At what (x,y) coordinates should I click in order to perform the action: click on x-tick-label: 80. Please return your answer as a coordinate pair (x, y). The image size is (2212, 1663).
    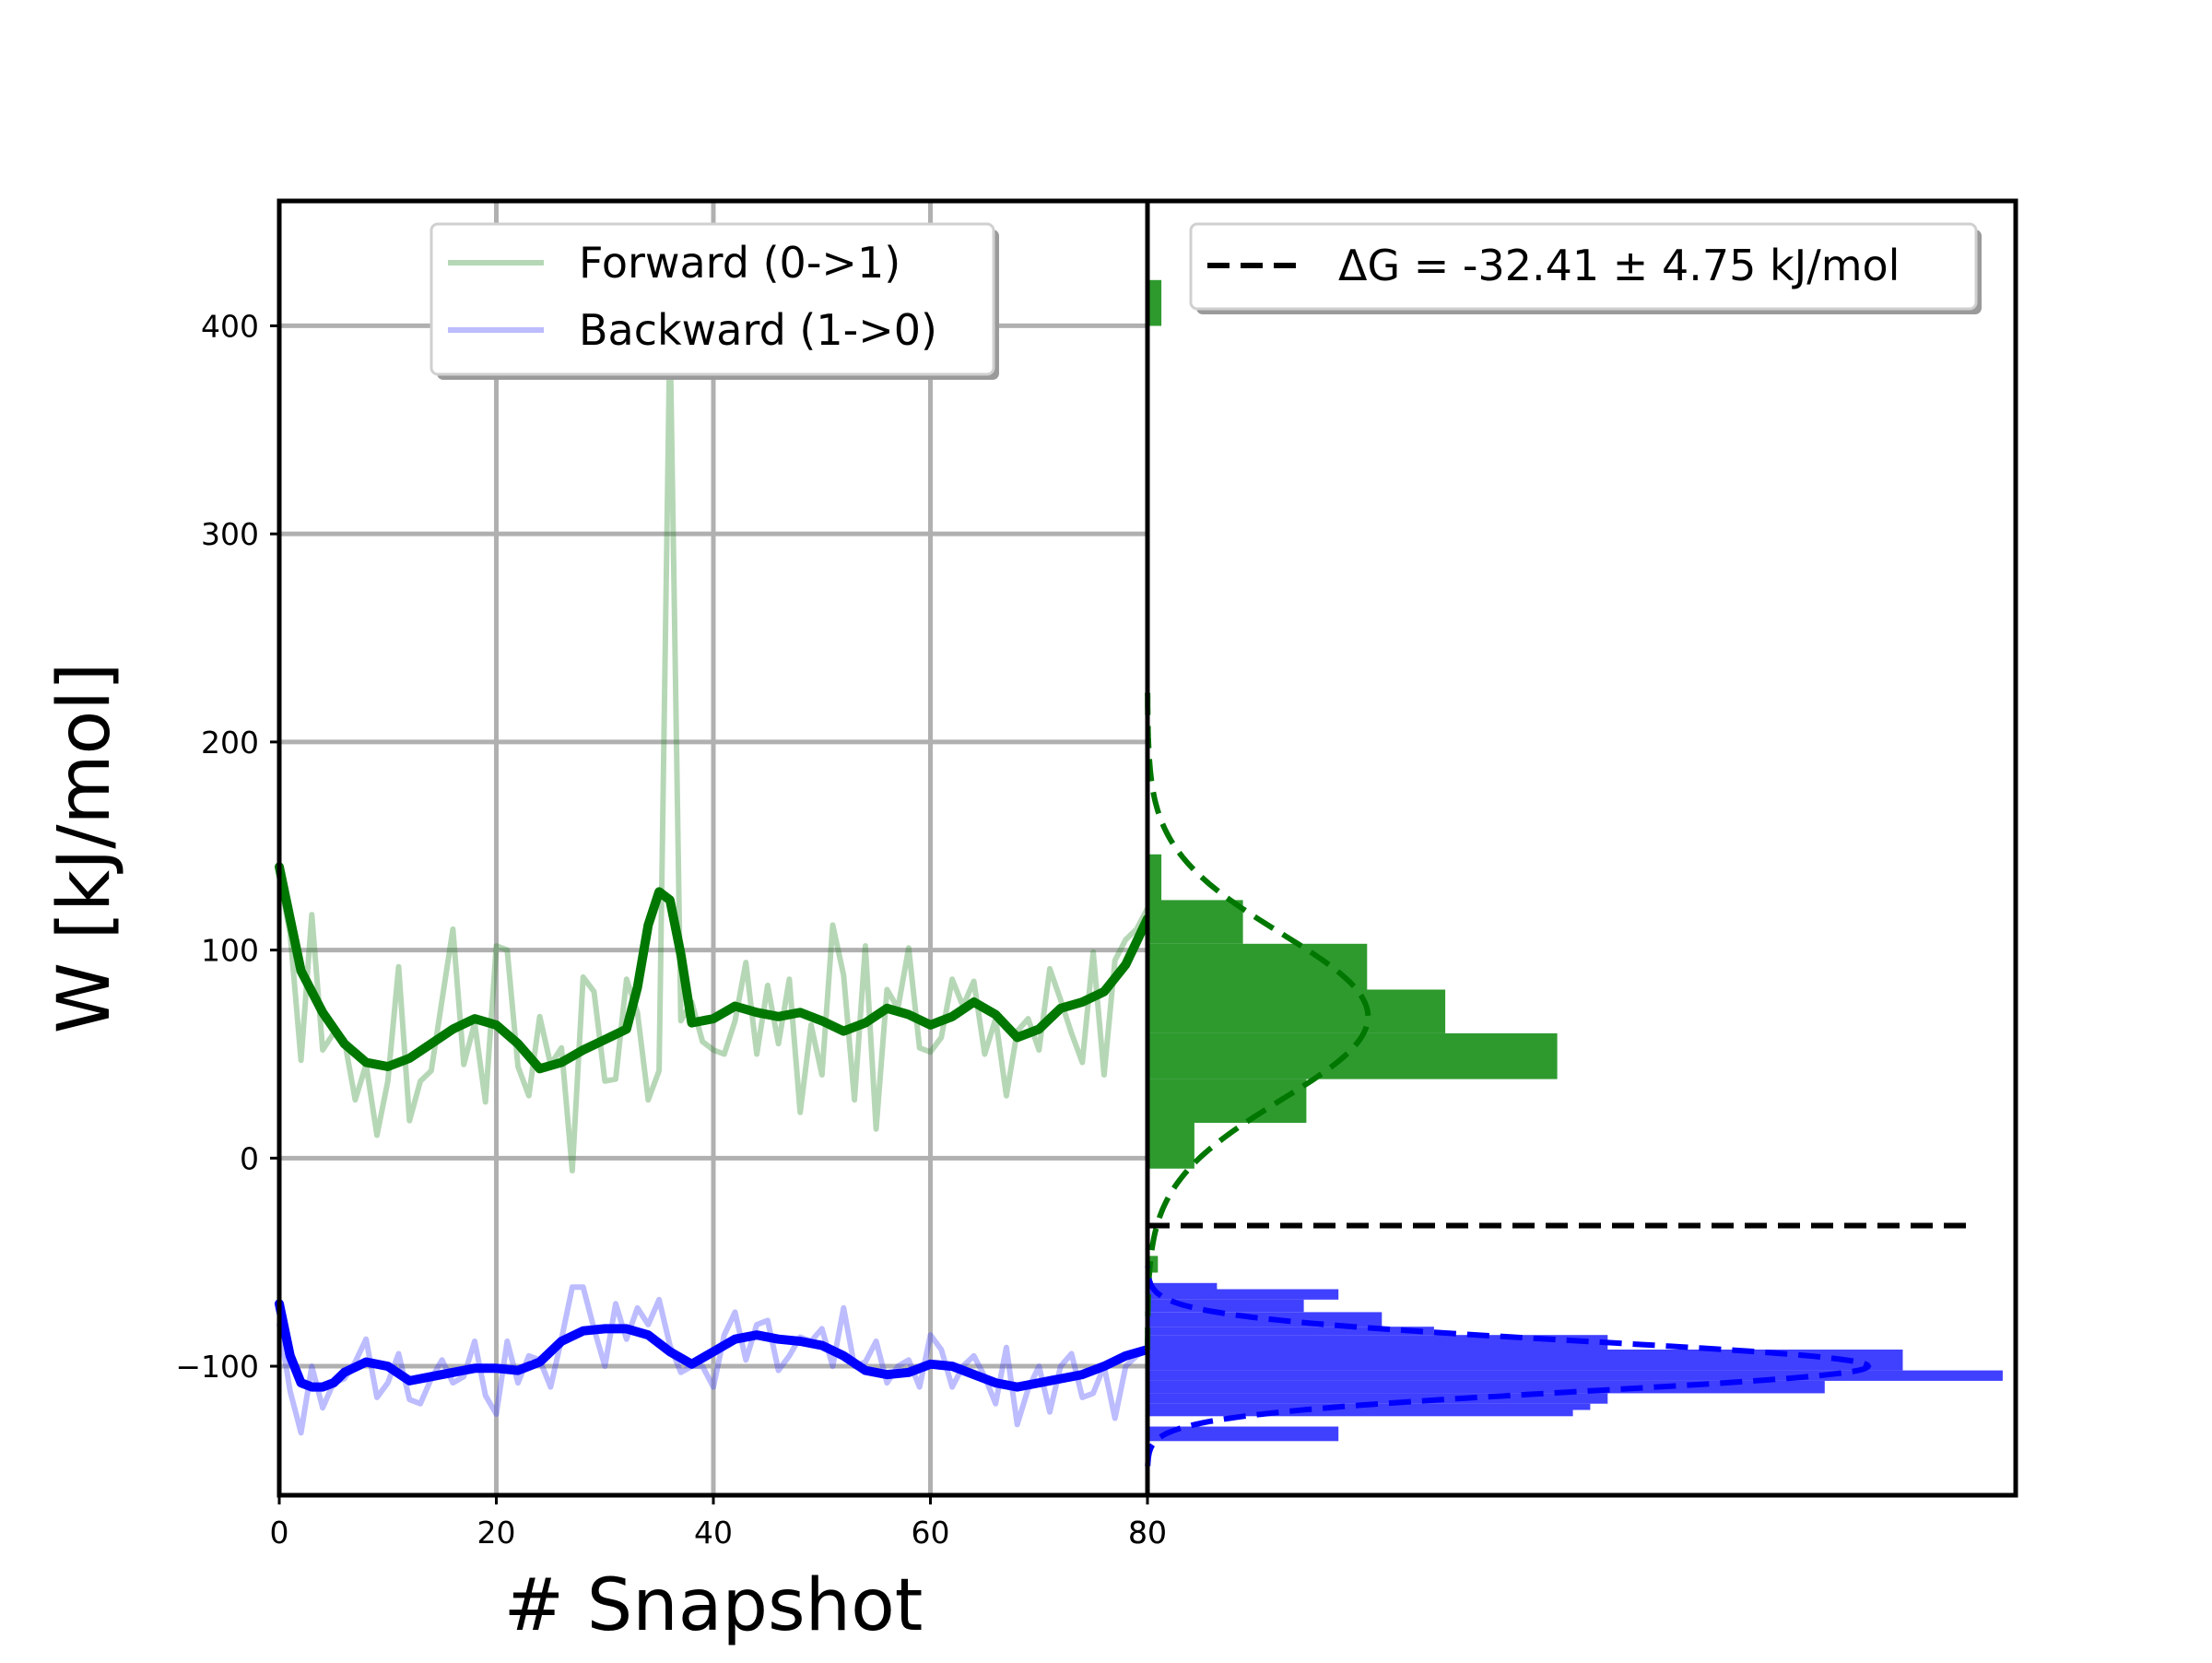
    Looking at the image, I should click on (1147, 1533).